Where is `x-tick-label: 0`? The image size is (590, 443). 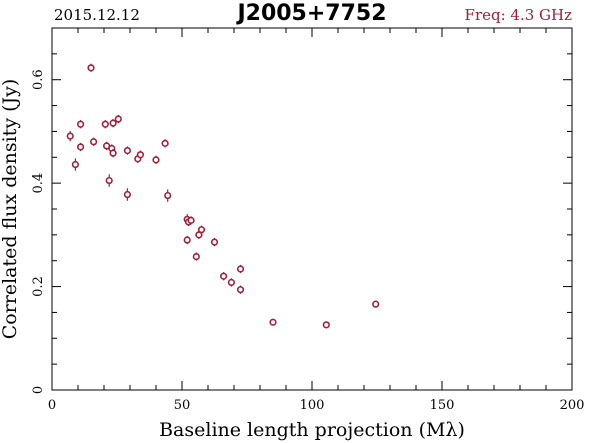
x-tick-label: 0 is located at coordinates (52, 405).